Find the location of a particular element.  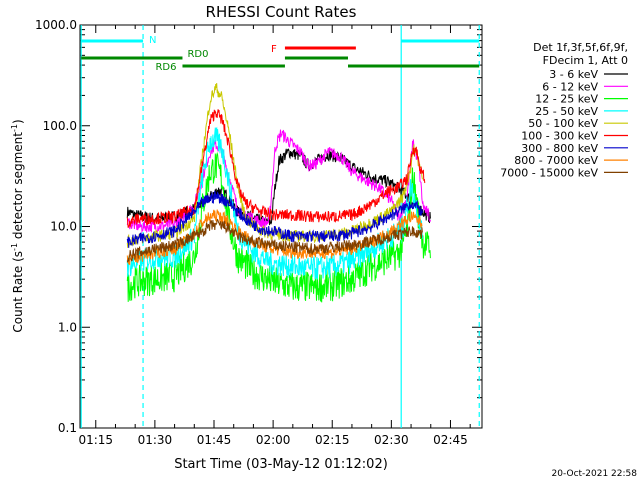

legend-label: 6 - 12 keV is located at coordinates (570, 86).